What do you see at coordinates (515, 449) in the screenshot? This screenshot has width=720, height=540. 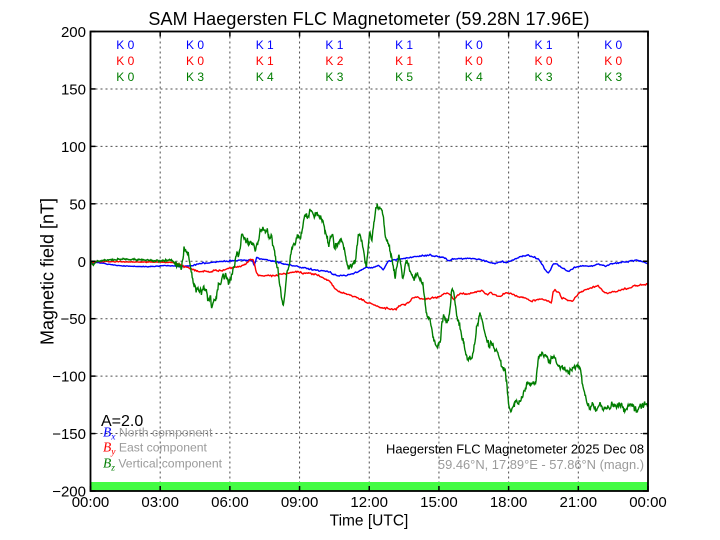 I see `svg-text:Haegersten FLC Magnetometer 20: Haegersten FLC Magnetometer 2025 Dec 08` at bounding box center [515, 449].